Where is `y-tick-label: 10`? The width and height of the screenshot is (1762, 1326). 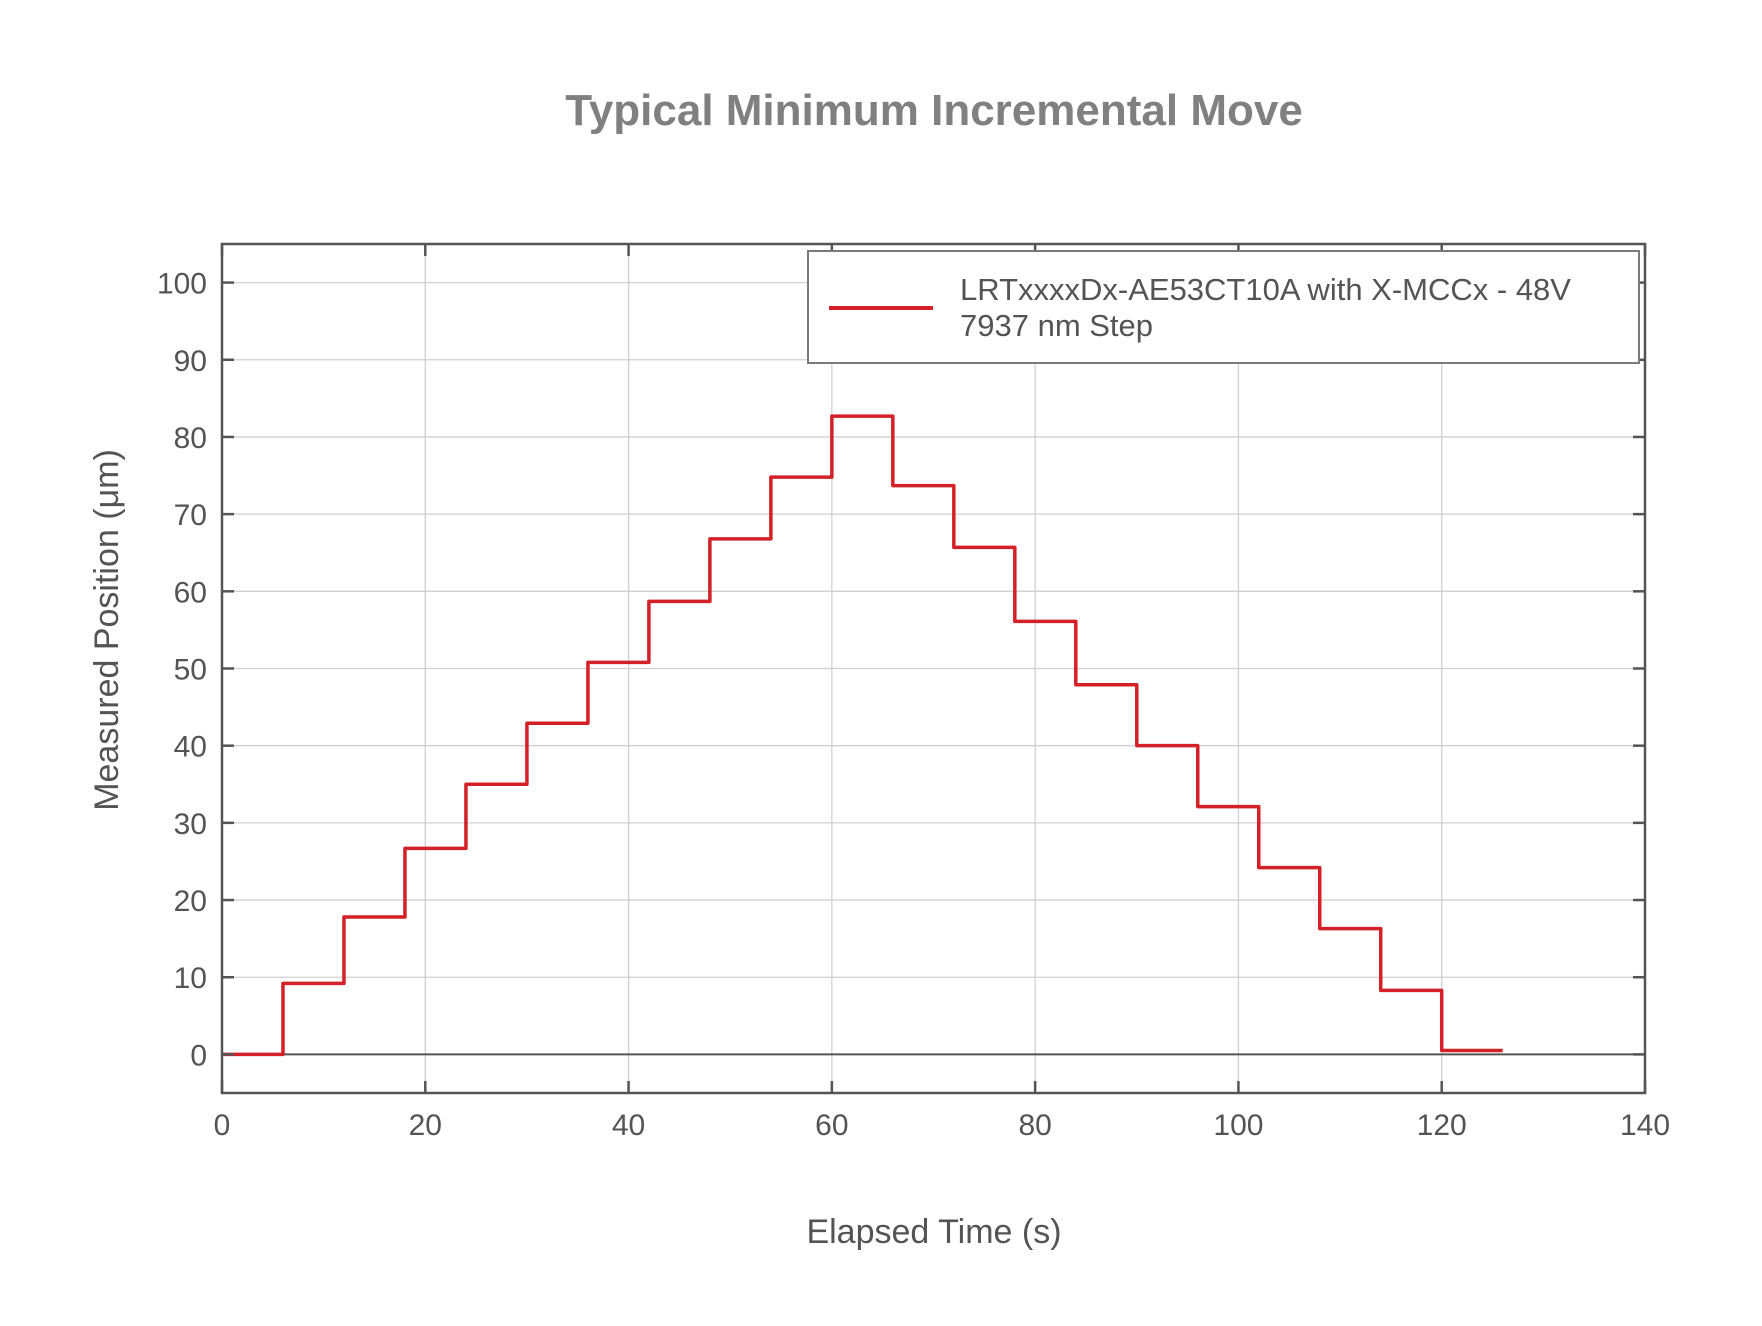
y-tick-label: 10 is located at coordinates (190, 978).